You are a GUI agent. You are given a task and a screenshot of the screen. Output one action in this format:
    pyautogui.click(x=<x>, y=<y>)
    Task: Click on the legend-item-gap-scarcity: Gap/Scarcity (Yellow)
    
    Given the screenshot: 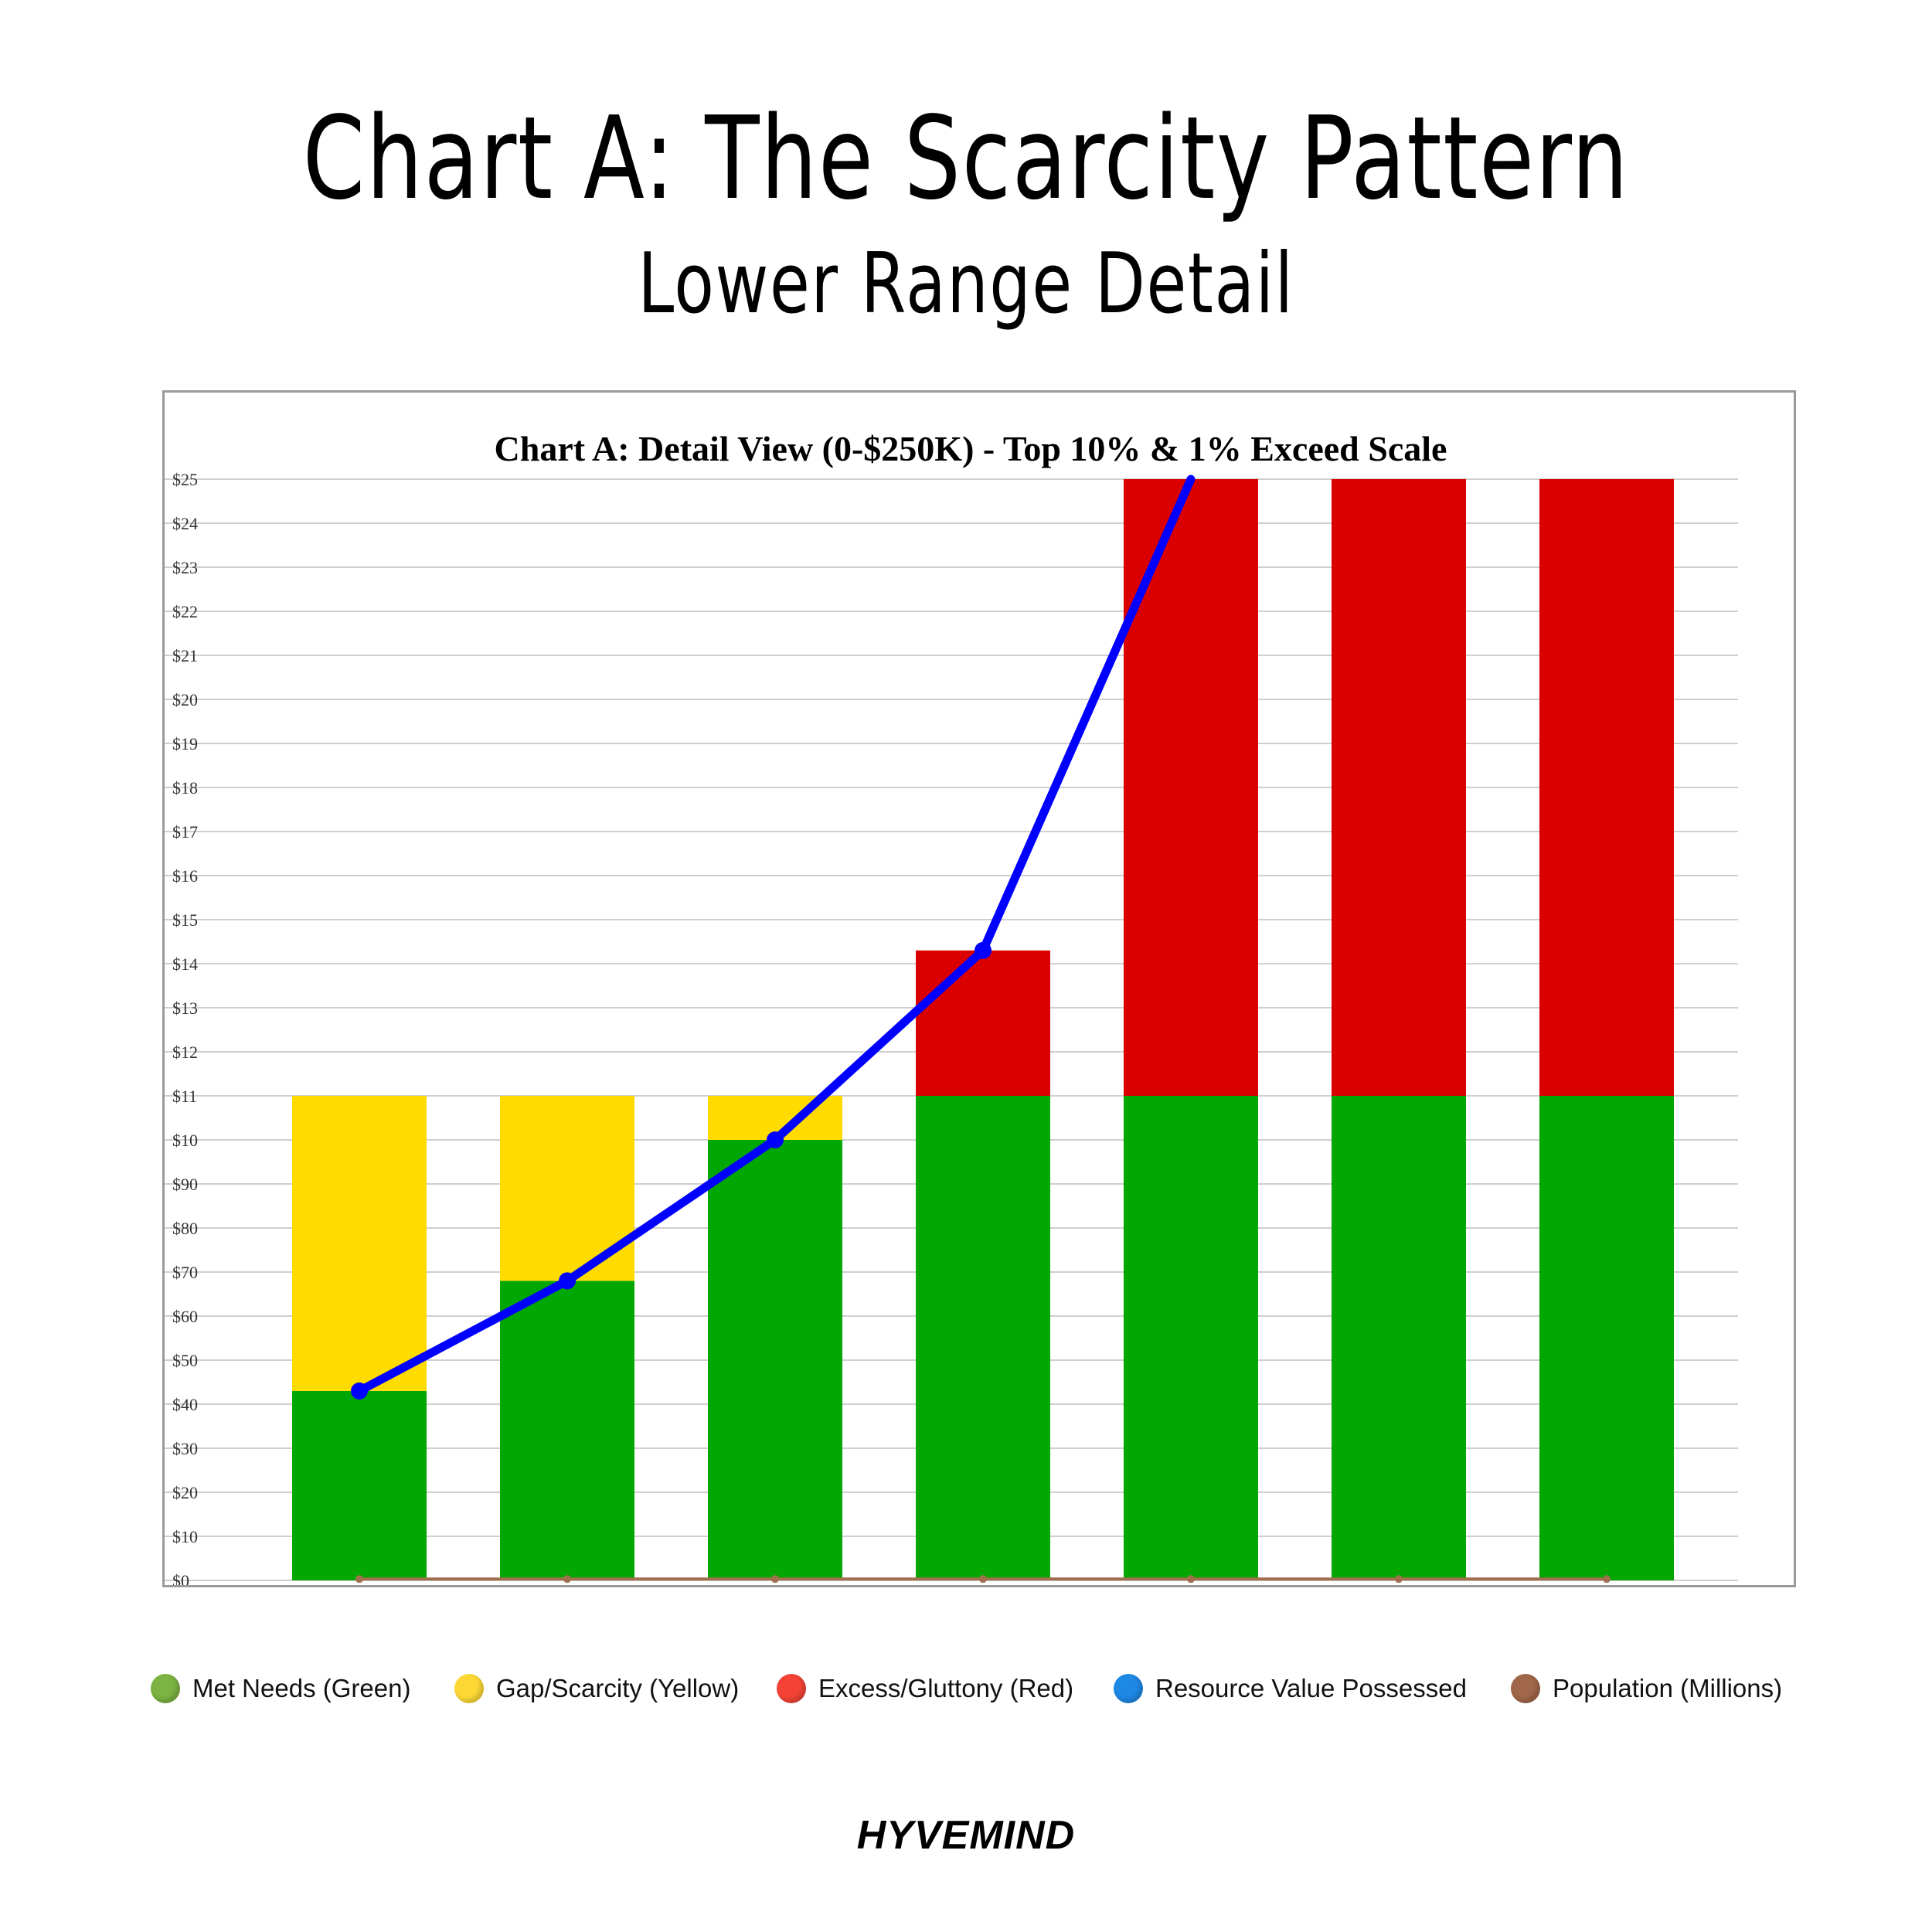 What is the action you would take?
    pyautogui.click(x=596, y=1688)
    